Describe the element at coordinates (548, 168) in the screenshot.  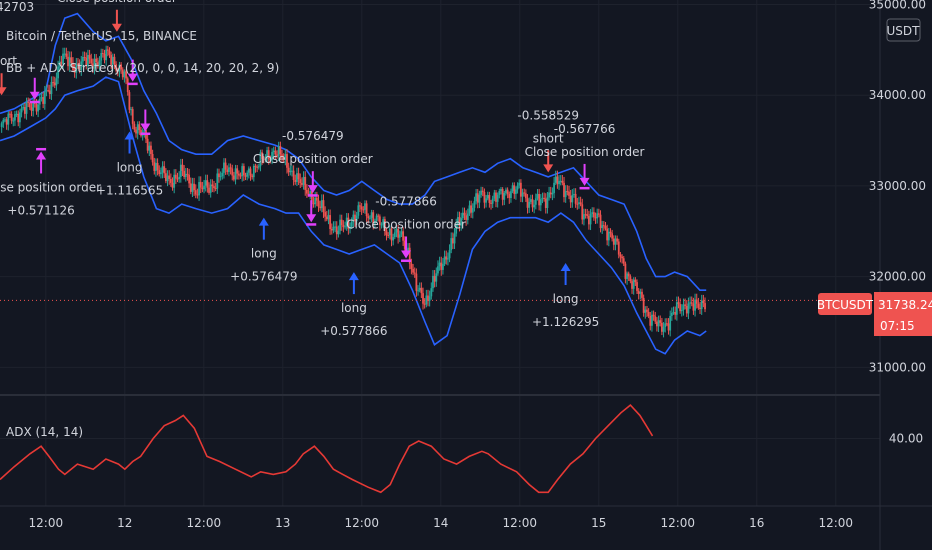
I see `short-arrow-head` at that location.